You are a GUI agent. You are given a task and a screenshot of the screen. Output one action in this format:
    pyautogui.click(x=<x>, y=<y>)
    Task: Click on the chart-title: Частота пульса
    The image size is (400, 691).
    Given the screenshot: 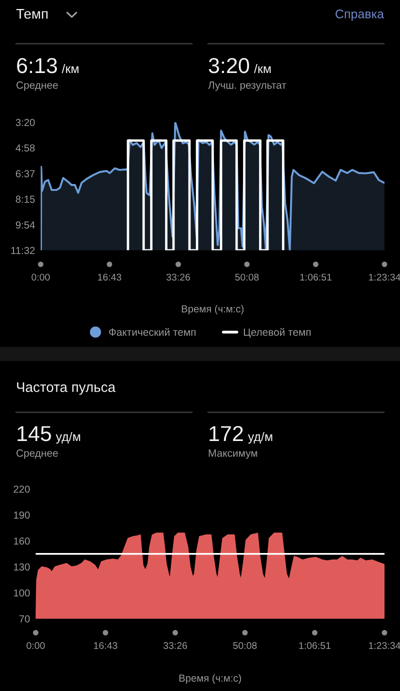 What is the action you would take?
    pyautogui.click(x=66, y=388)
    